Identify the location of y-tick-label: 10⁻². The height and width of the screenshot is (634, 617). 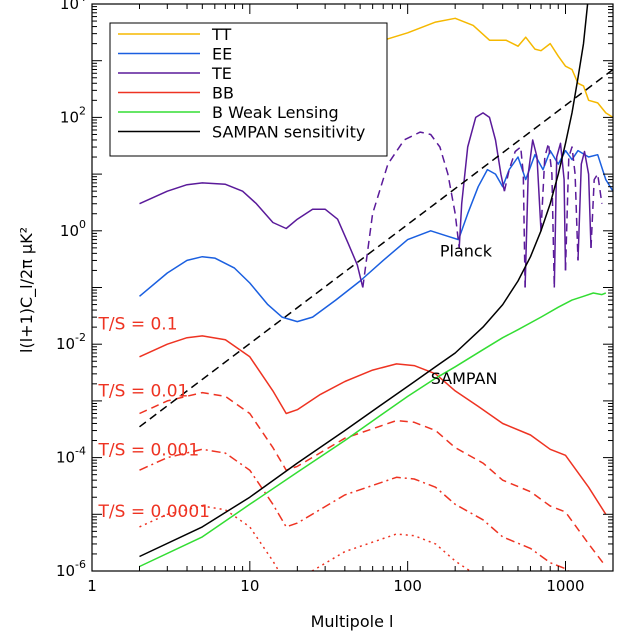
(71, 342).